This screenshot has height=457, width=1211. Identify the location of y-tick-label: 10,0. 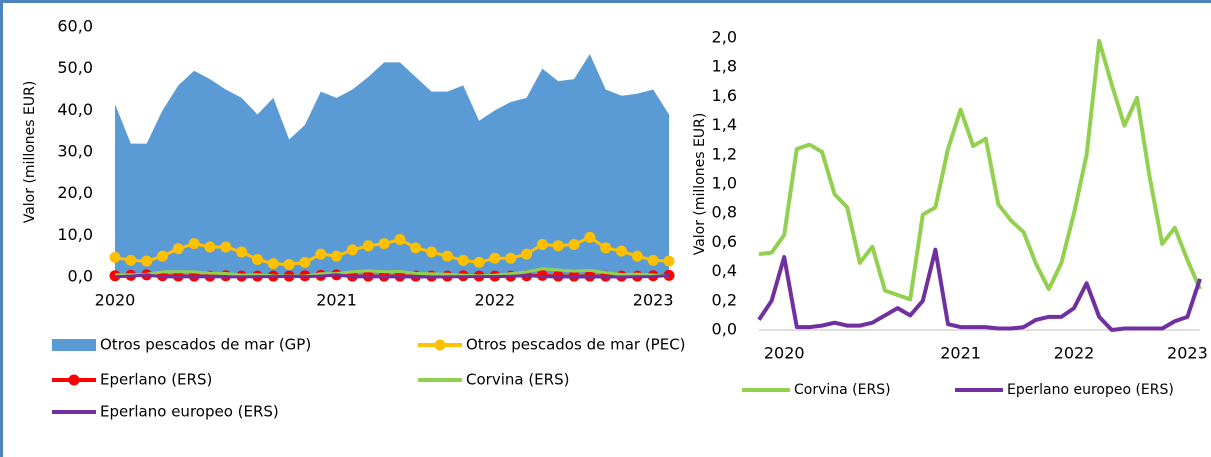
(75, 234).